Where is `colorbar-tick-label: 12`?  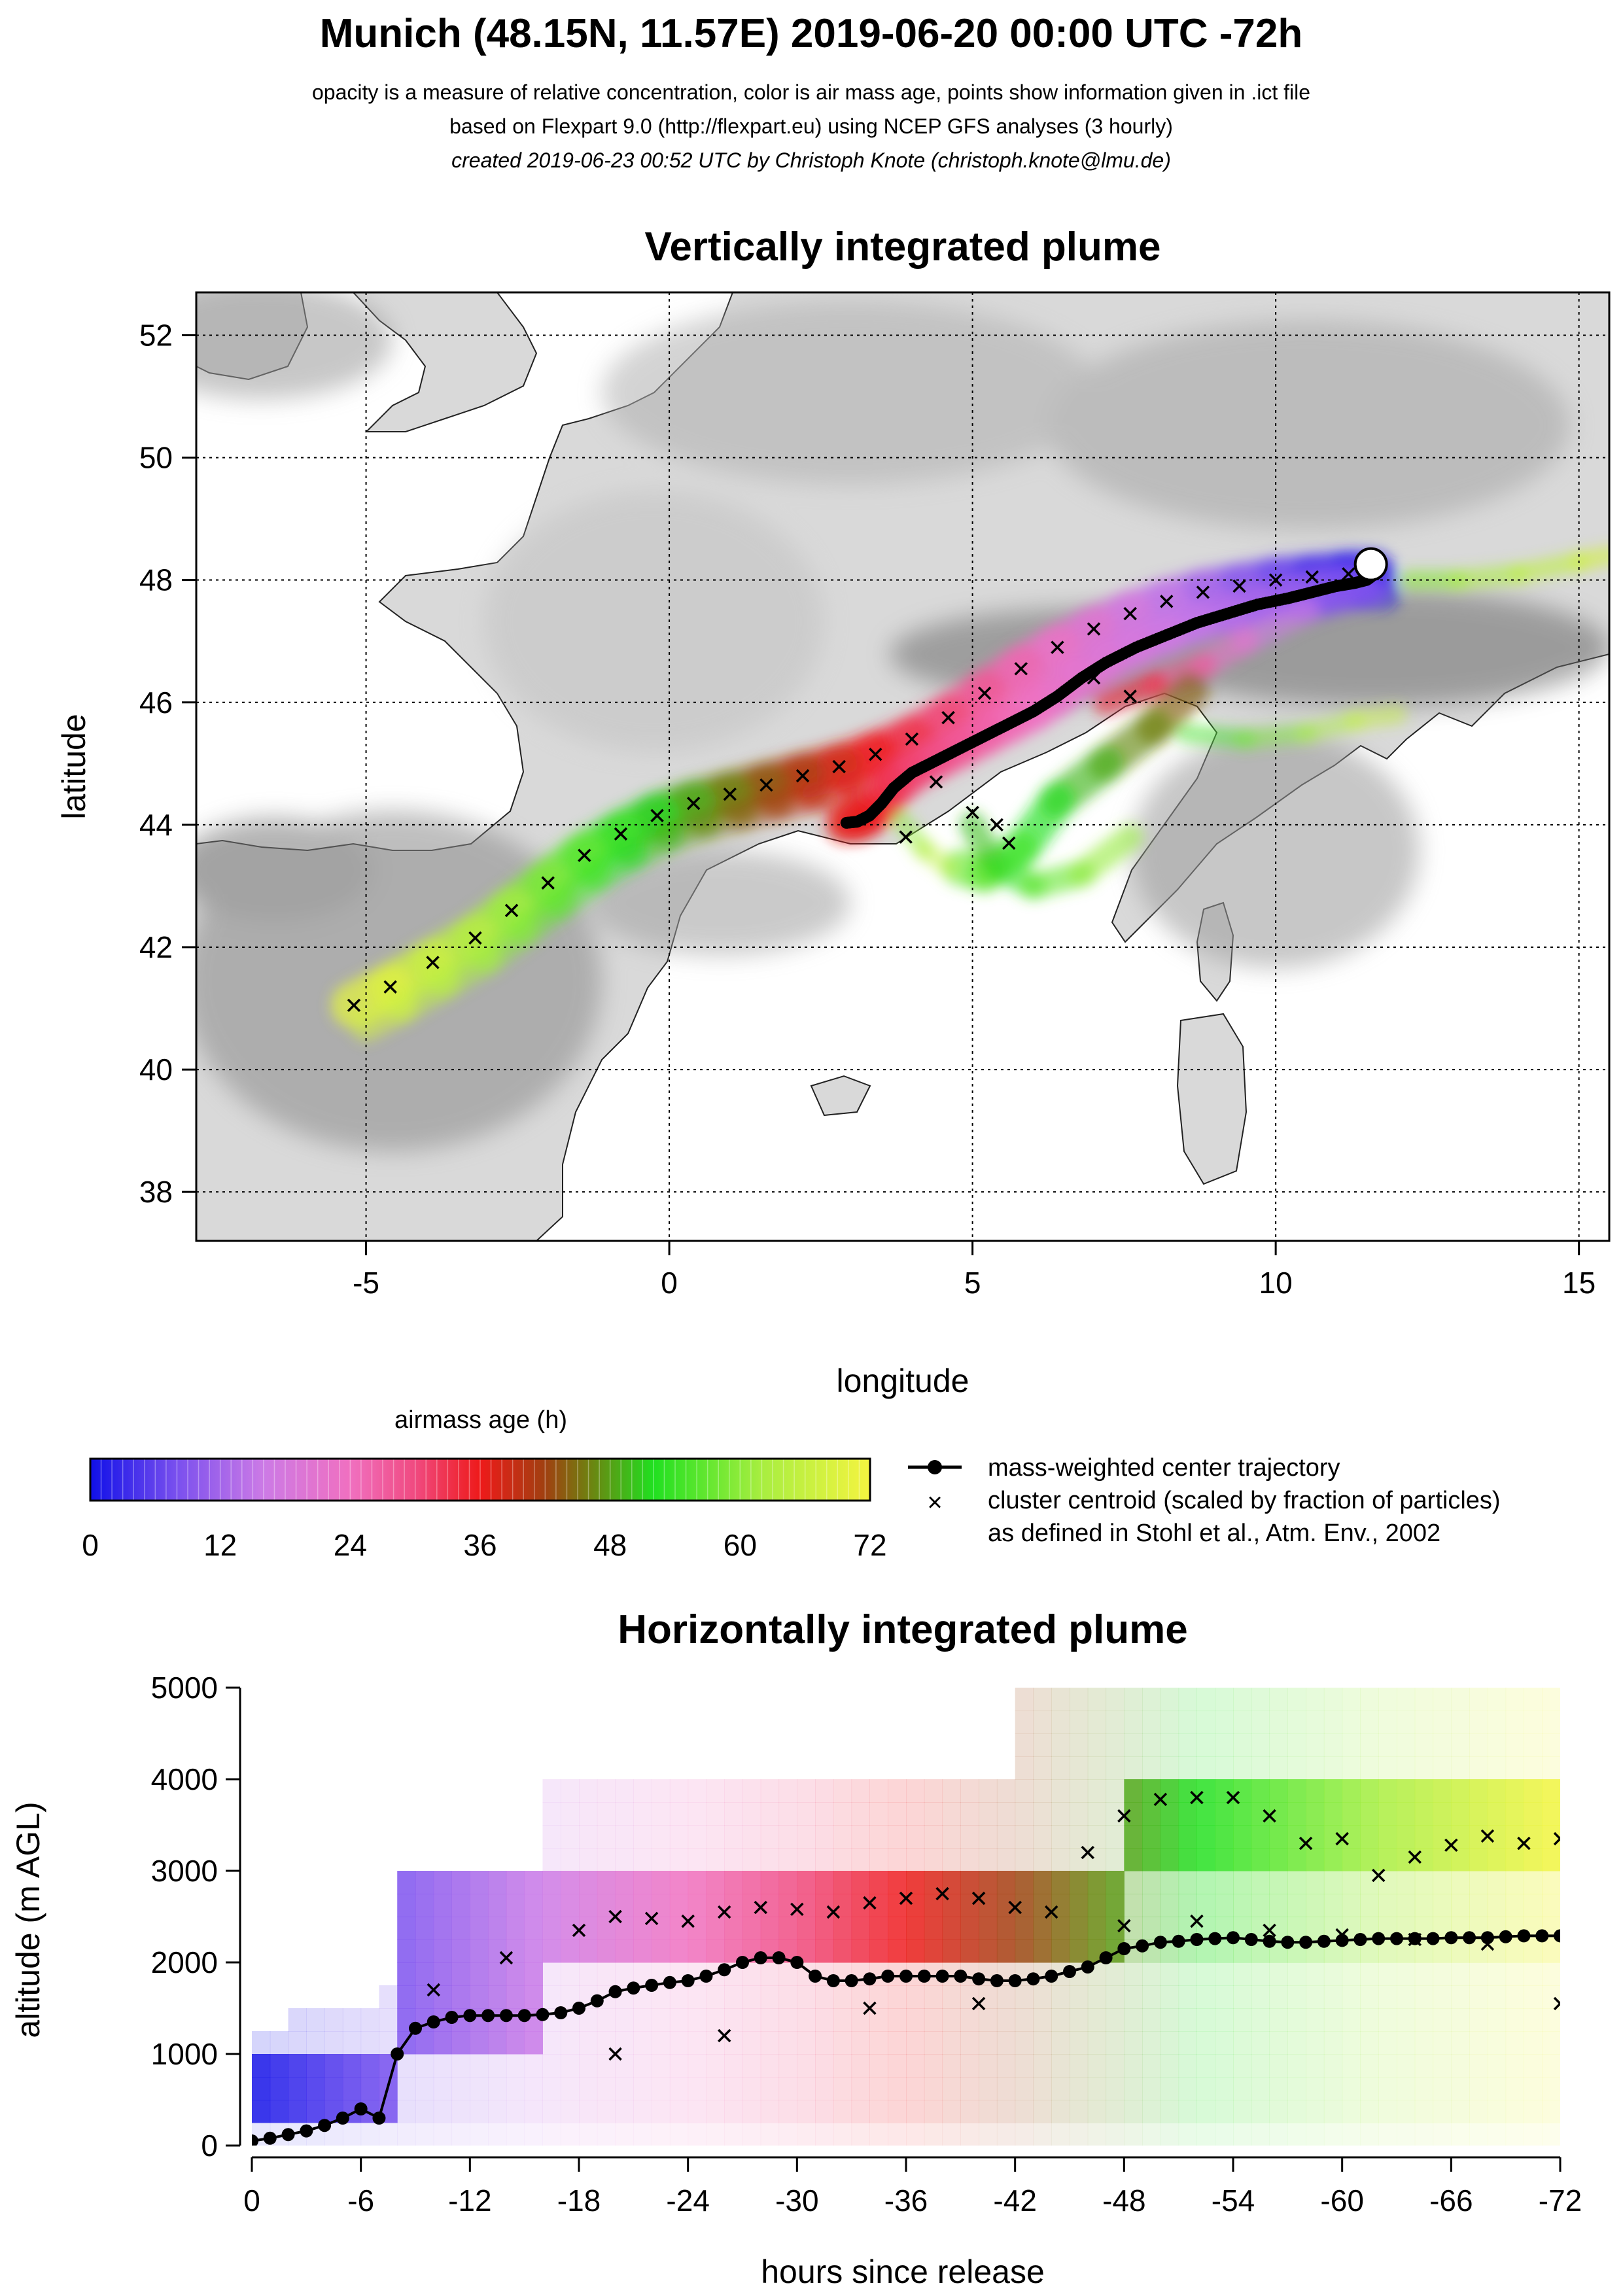
colorbar-tick-label: 12 is located at coordinates (220, 1545).